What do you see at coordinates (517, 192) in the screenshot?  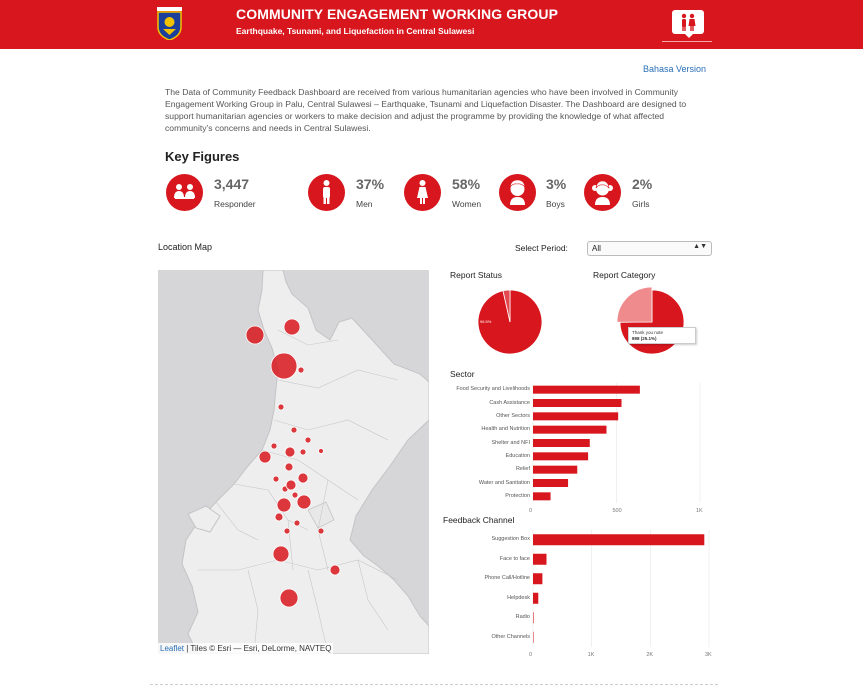 I see `boy-icon` at bounding box center [517, 192].